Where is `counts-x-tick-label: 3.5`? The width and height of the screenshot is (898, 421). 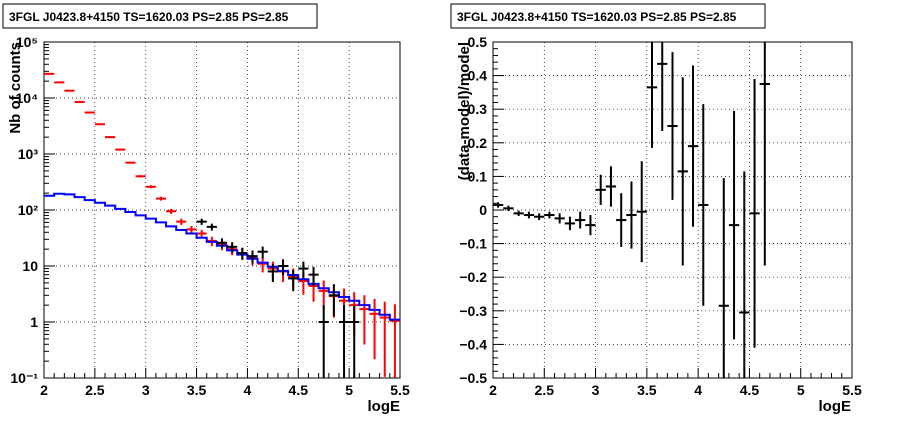 counts-x-tick-label: 3.5 is located at coordinates (197, 390).